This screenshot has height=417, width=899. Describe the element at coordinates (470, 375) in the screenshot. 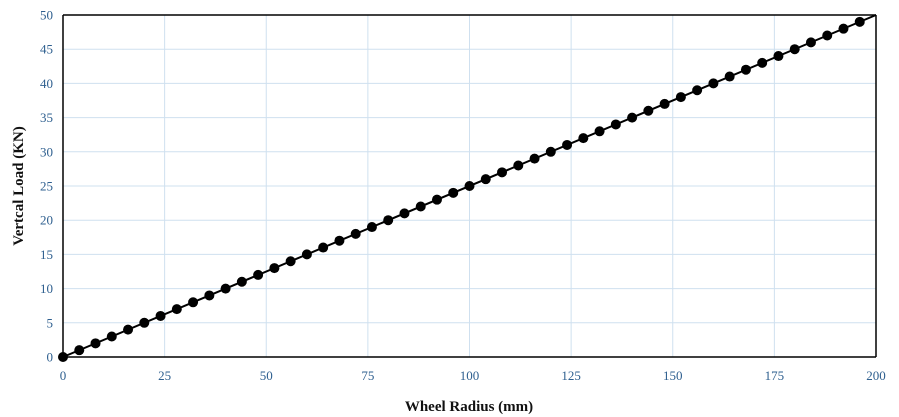

I see `x-tick-label: 100` at that location.